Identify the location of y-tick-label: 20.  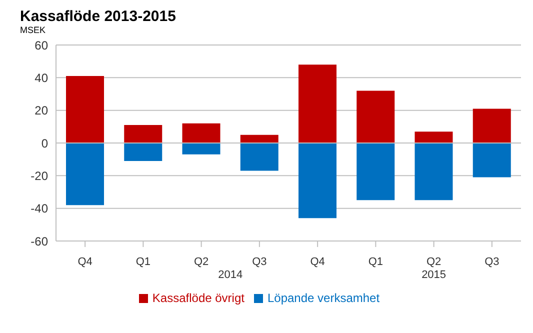
(41, 111).